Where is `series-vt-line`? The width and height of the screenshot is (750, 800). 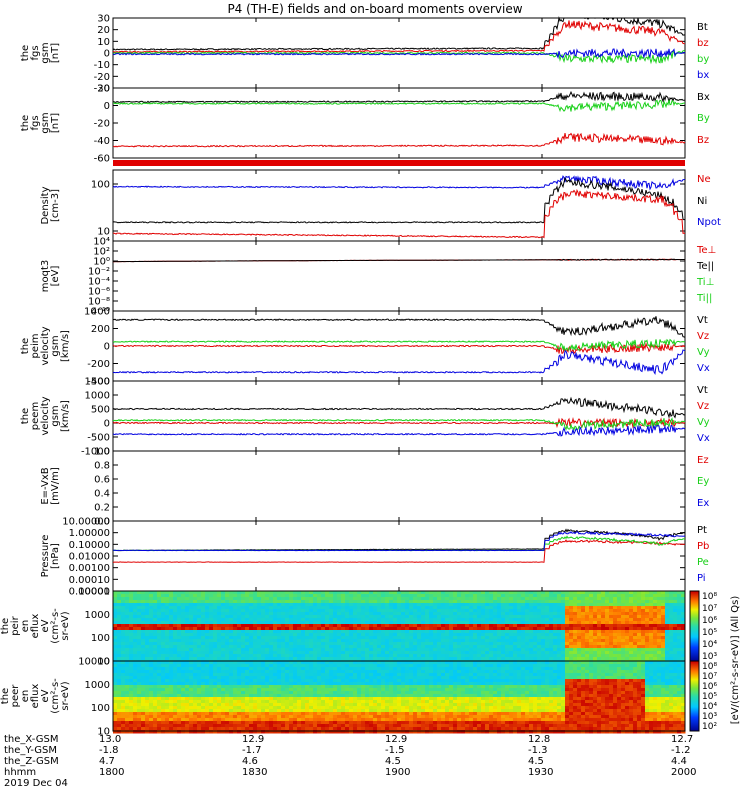
series-vt-line is located at coordinates (399, 327).